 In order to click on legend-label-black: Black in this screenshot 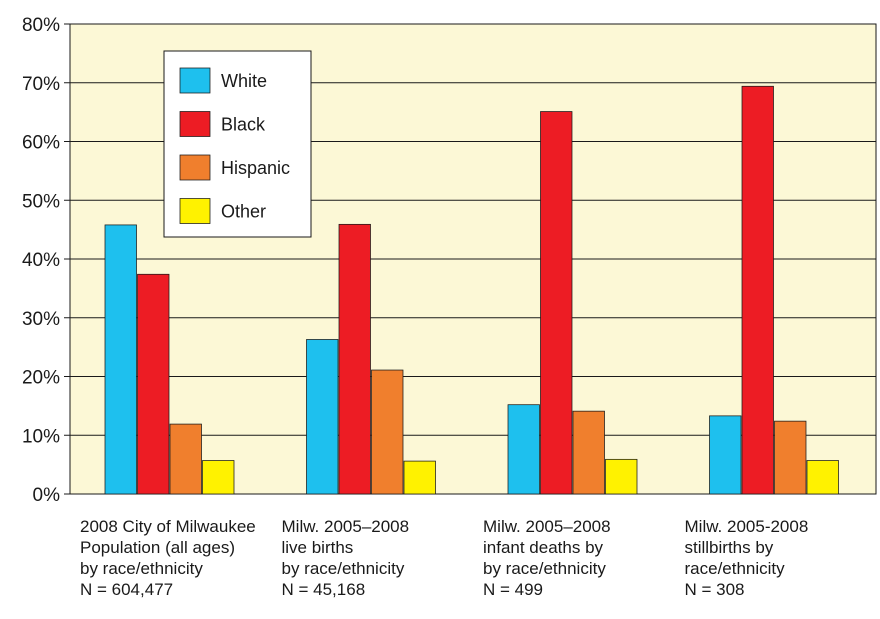, I will do `click(243, 125)`.